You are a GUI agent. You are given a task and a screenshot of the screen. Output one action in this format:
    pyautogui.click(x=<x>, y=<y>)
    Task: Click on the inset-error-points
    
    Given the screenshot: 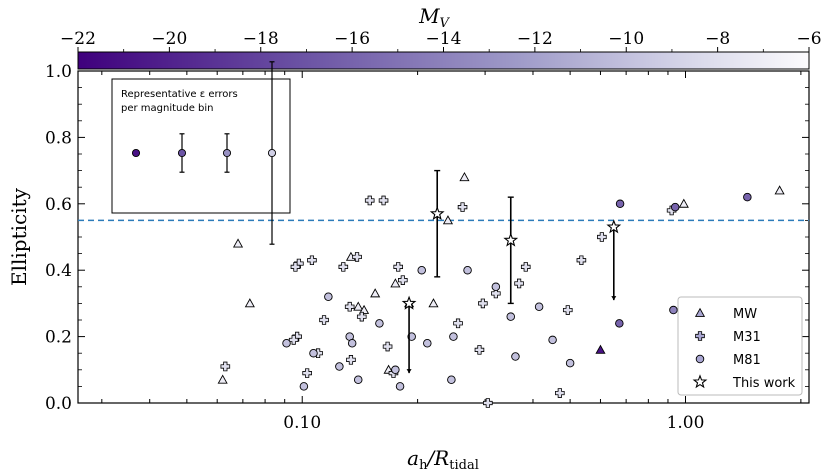 What is the action you would take?
    pyautogui.click(x=204, y=153)
    